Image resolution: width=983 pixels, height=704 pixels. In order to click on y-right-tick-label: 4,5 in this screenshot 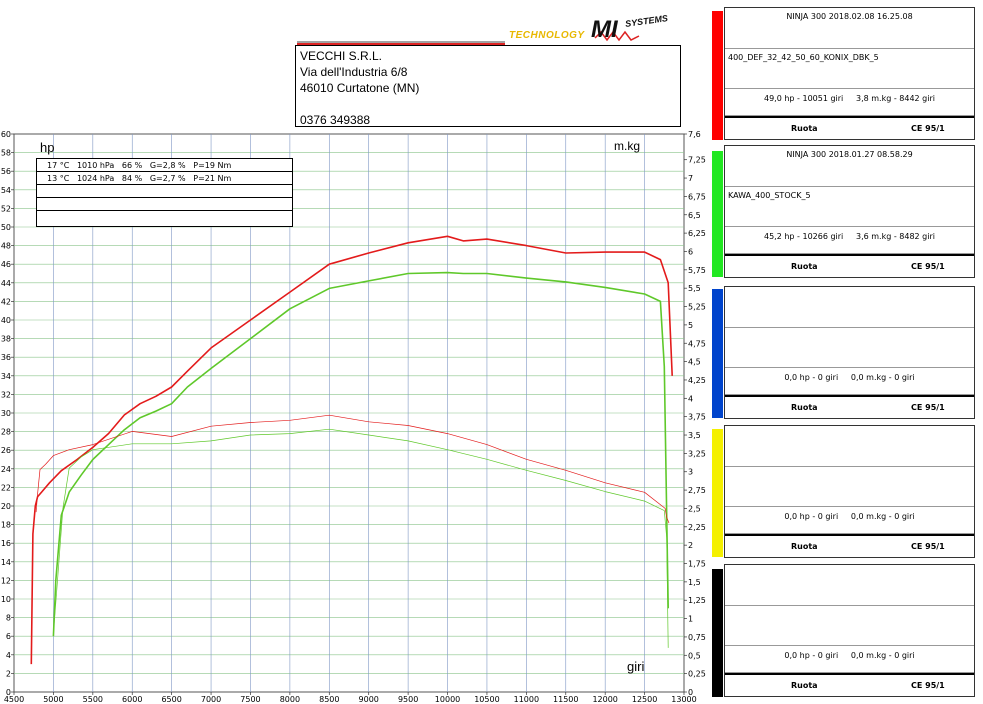, I will do `click(694, 362)`.